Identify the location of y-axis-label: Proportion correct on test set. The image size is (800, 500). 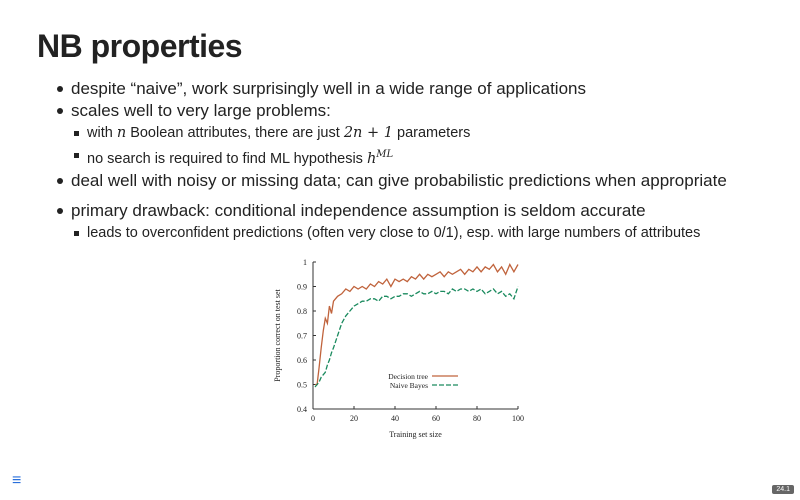
(277, 335).